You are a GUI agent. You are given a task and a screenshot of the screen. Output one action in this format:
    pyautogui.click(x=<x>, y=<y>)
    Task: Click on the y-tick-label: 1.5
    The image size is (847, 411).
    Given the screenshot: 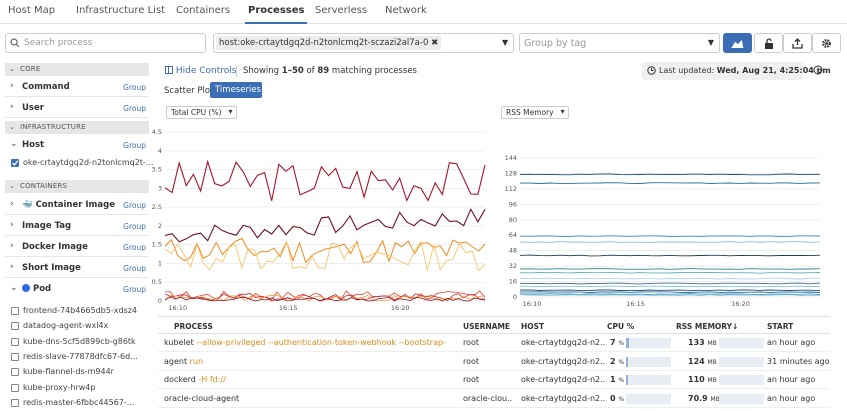 What is the action you would take?
    pyautogui.click(x=157, y=245)
    